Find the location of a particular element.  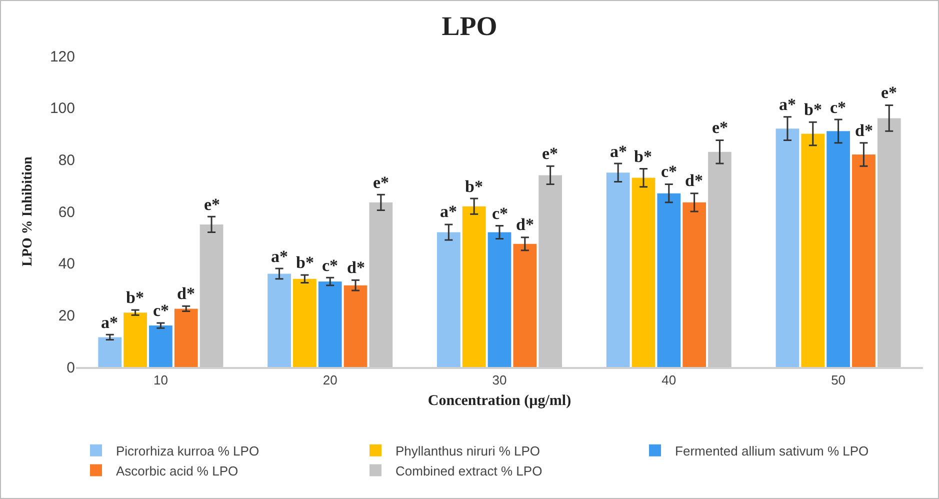

legend-label: Fermented allium sativum % LPO is located at coordinates (772, 450).